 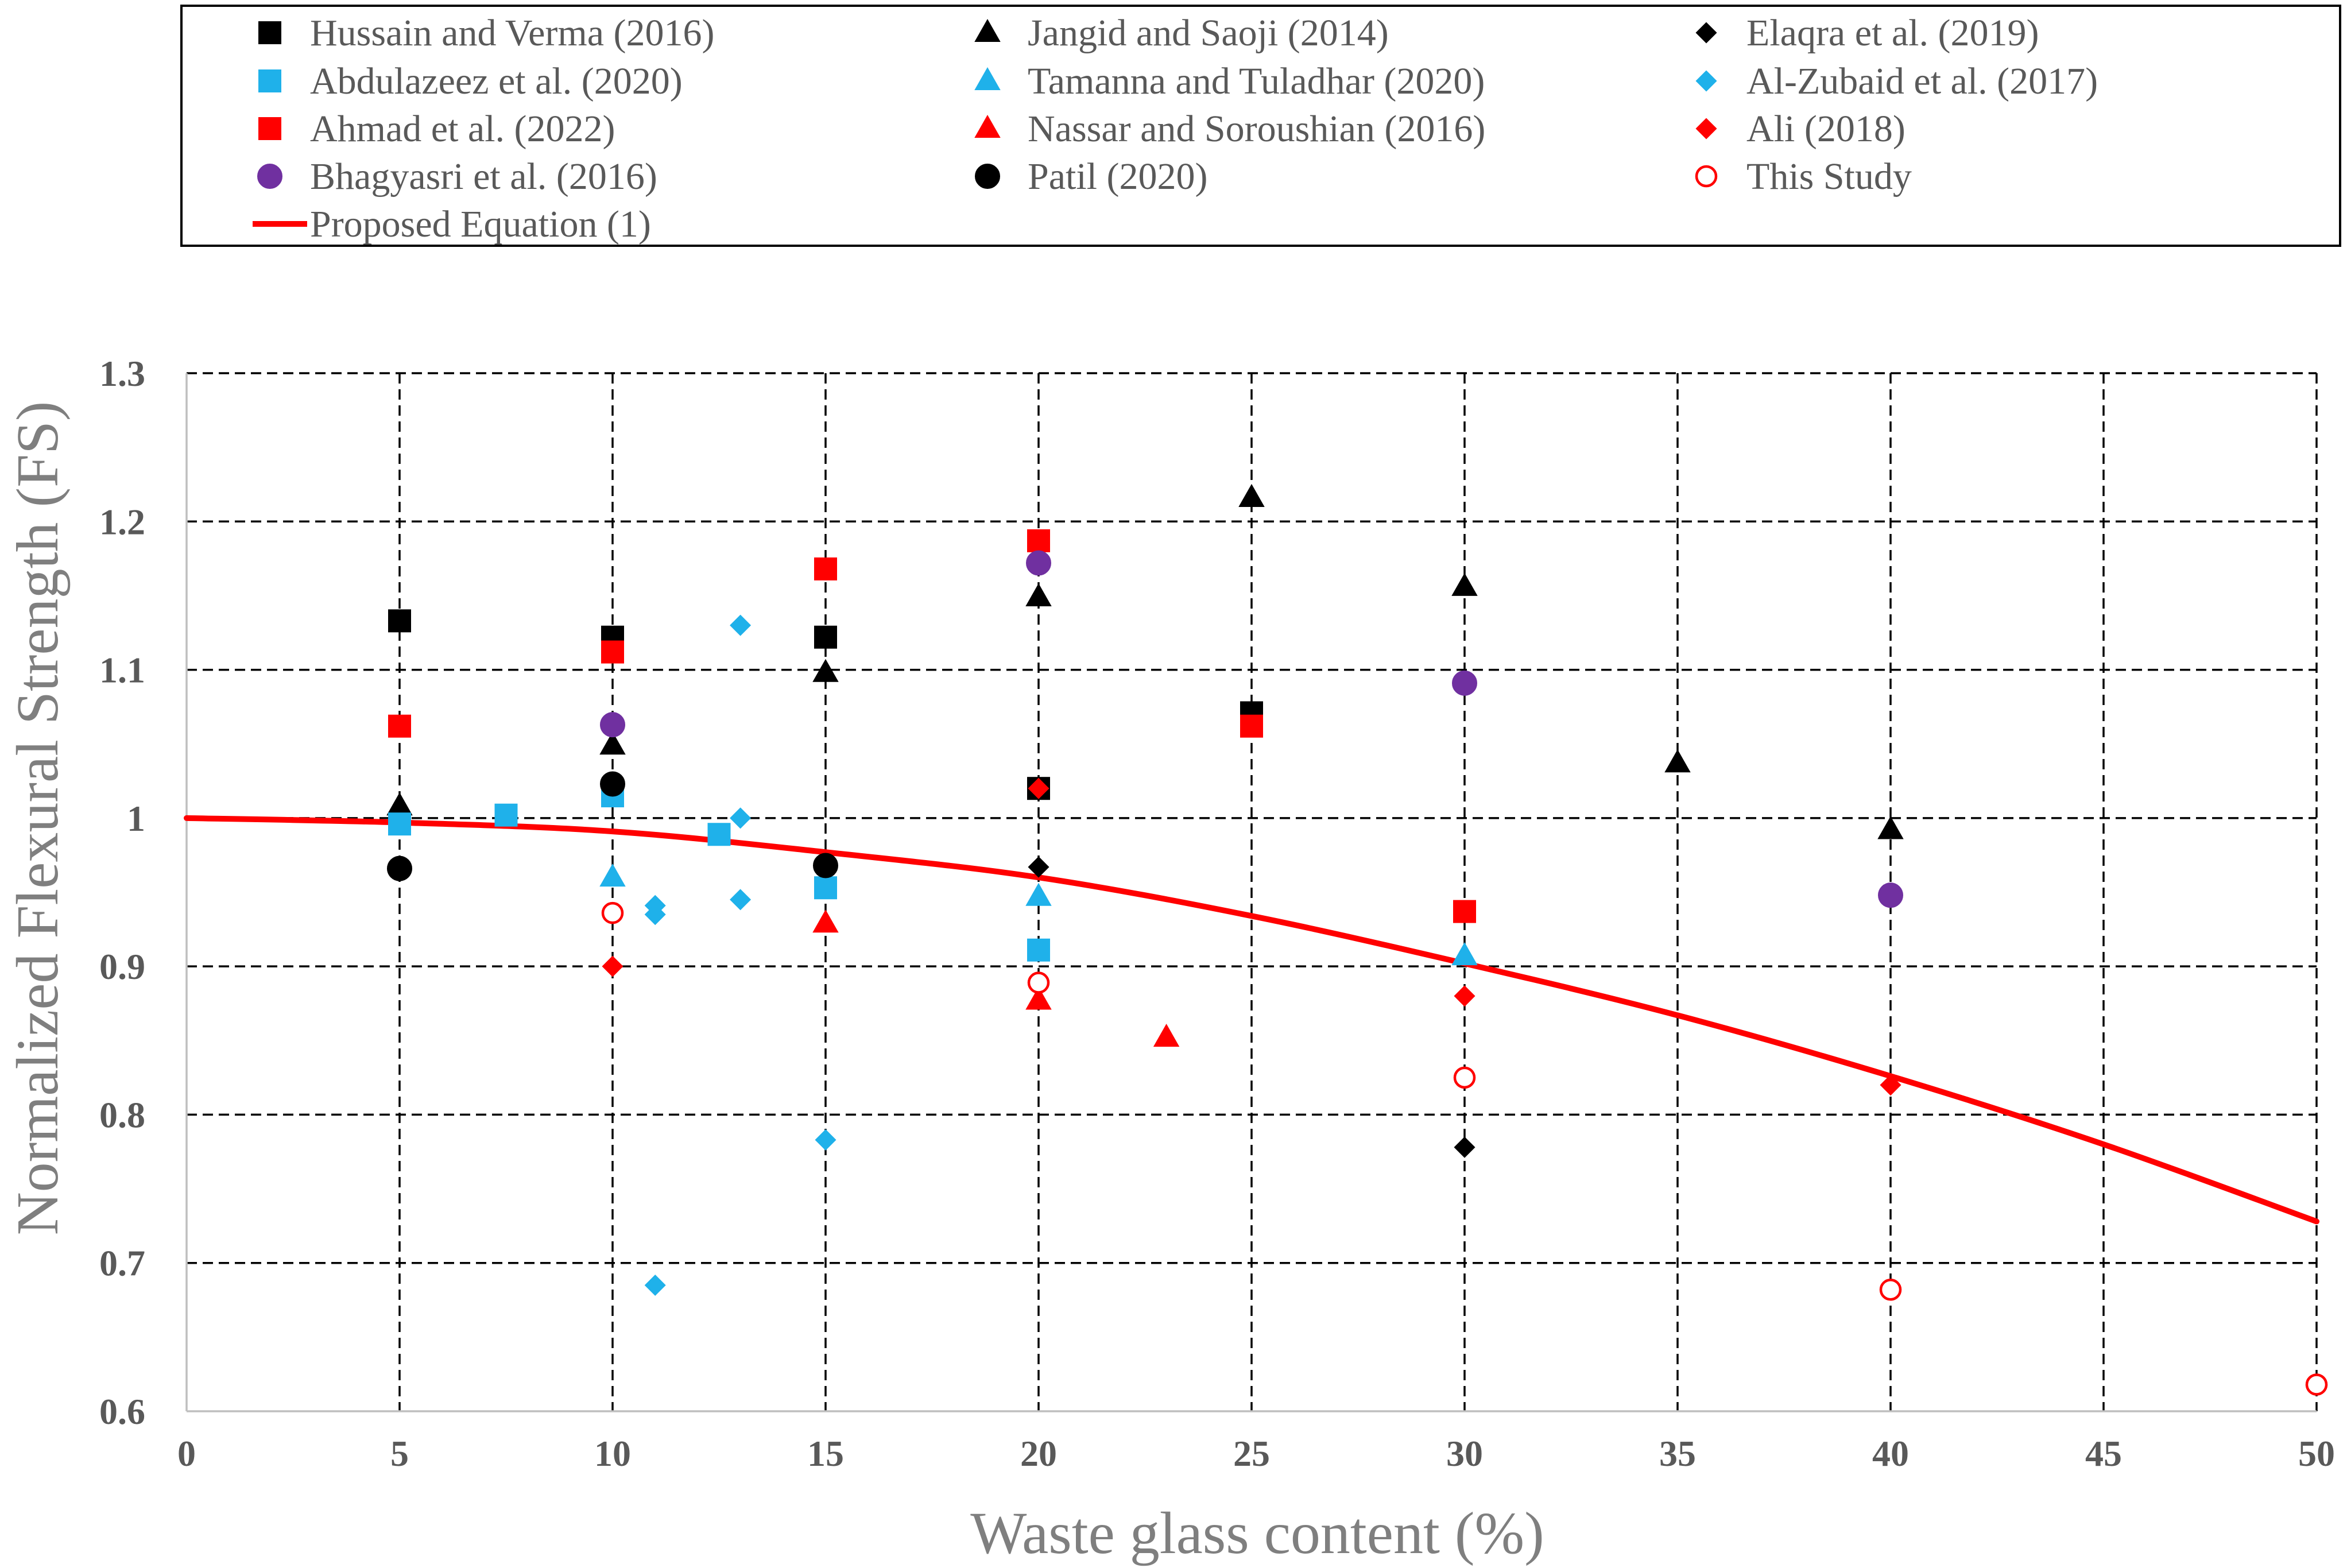 I want to click on legend-label-bhagyasri-et-al-2016: Bhagyasri et al. (2016), so click(x=483, y=177).